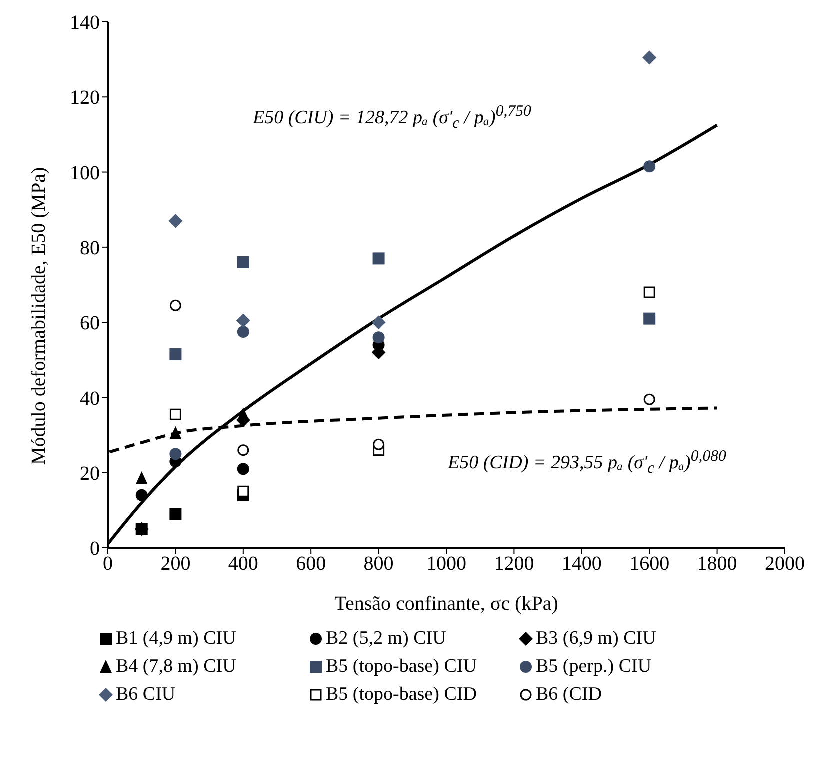  Describe the element at coordinates (596, 639) in the screenshot. I see `legend-label: B3 (6,9 m) CIU` at that location.